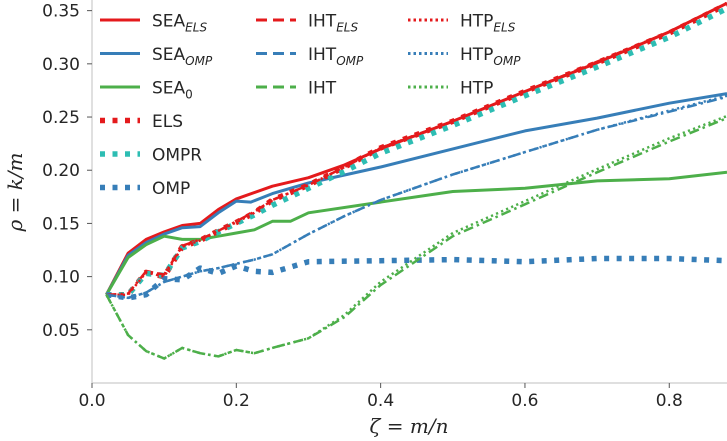 The height and width of the screenshot is (441, 727). Describe the element at coordinates (61, 171) in the screenshot. I see `y-tick-label: 0.20` at that location.